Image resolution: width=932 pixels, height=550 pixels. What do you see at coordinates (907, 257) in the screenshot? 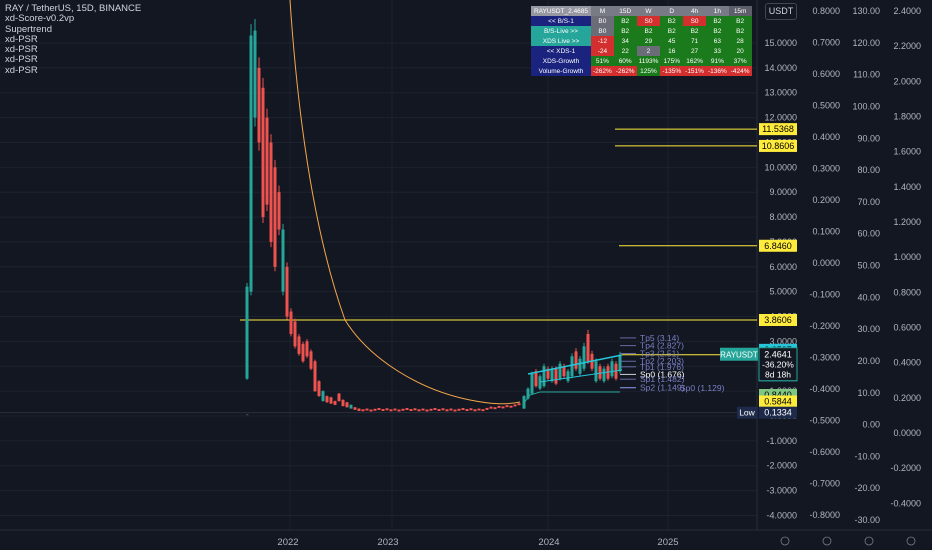
I see `axis4-tick: 1.0000` at bounding box center [907, 257].